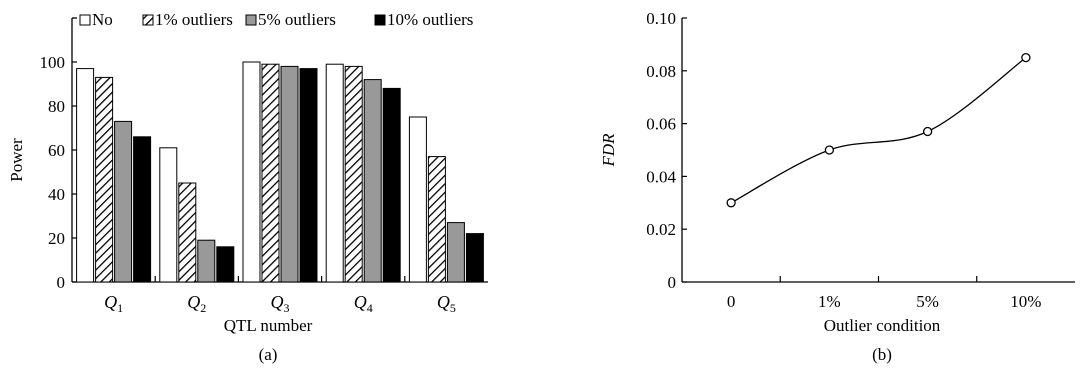 The width and height of the screenshot is (1087, 374). I want to click on legend-label: 10% outliers, so click(430, 19).